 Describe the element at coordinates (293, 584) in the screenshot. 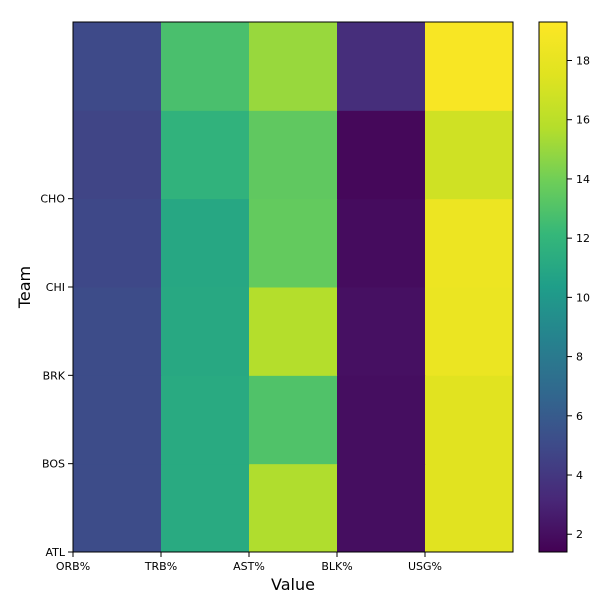

I see `x-axis-label: Value` at that location.